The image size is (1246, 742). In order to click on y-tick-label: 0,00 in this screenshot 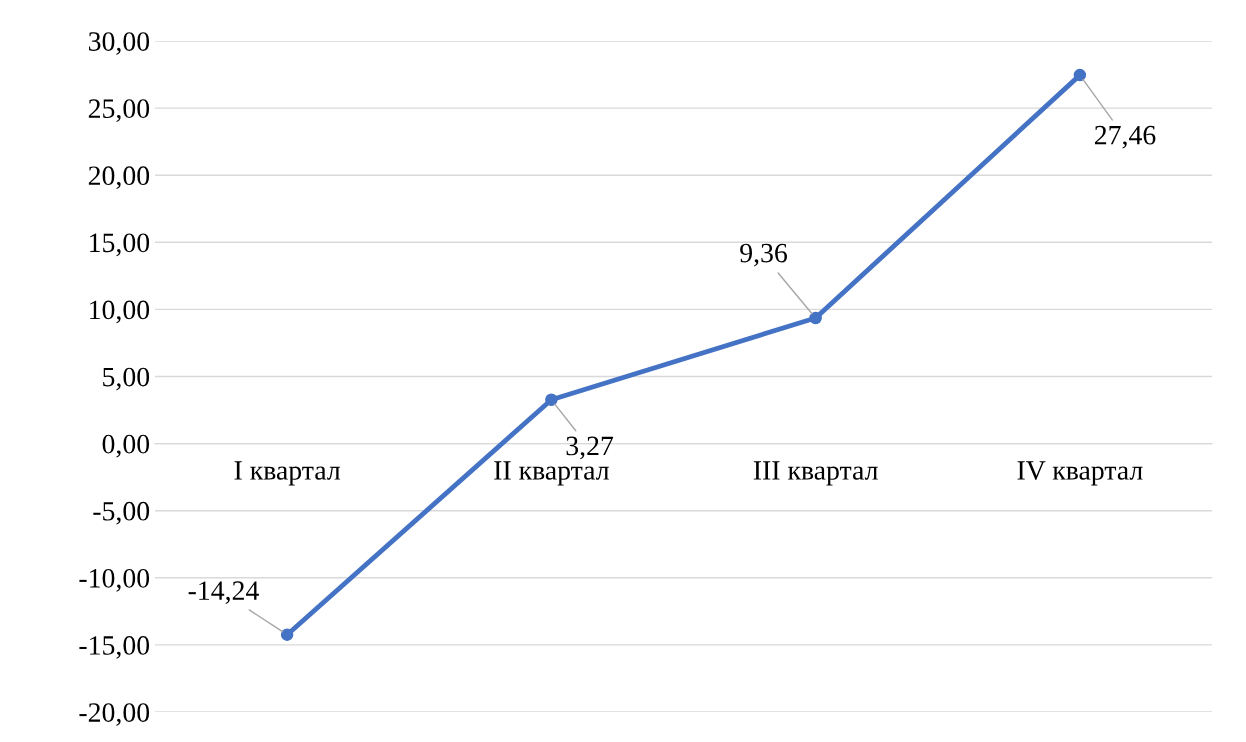, I will do `click(126, 446)`.